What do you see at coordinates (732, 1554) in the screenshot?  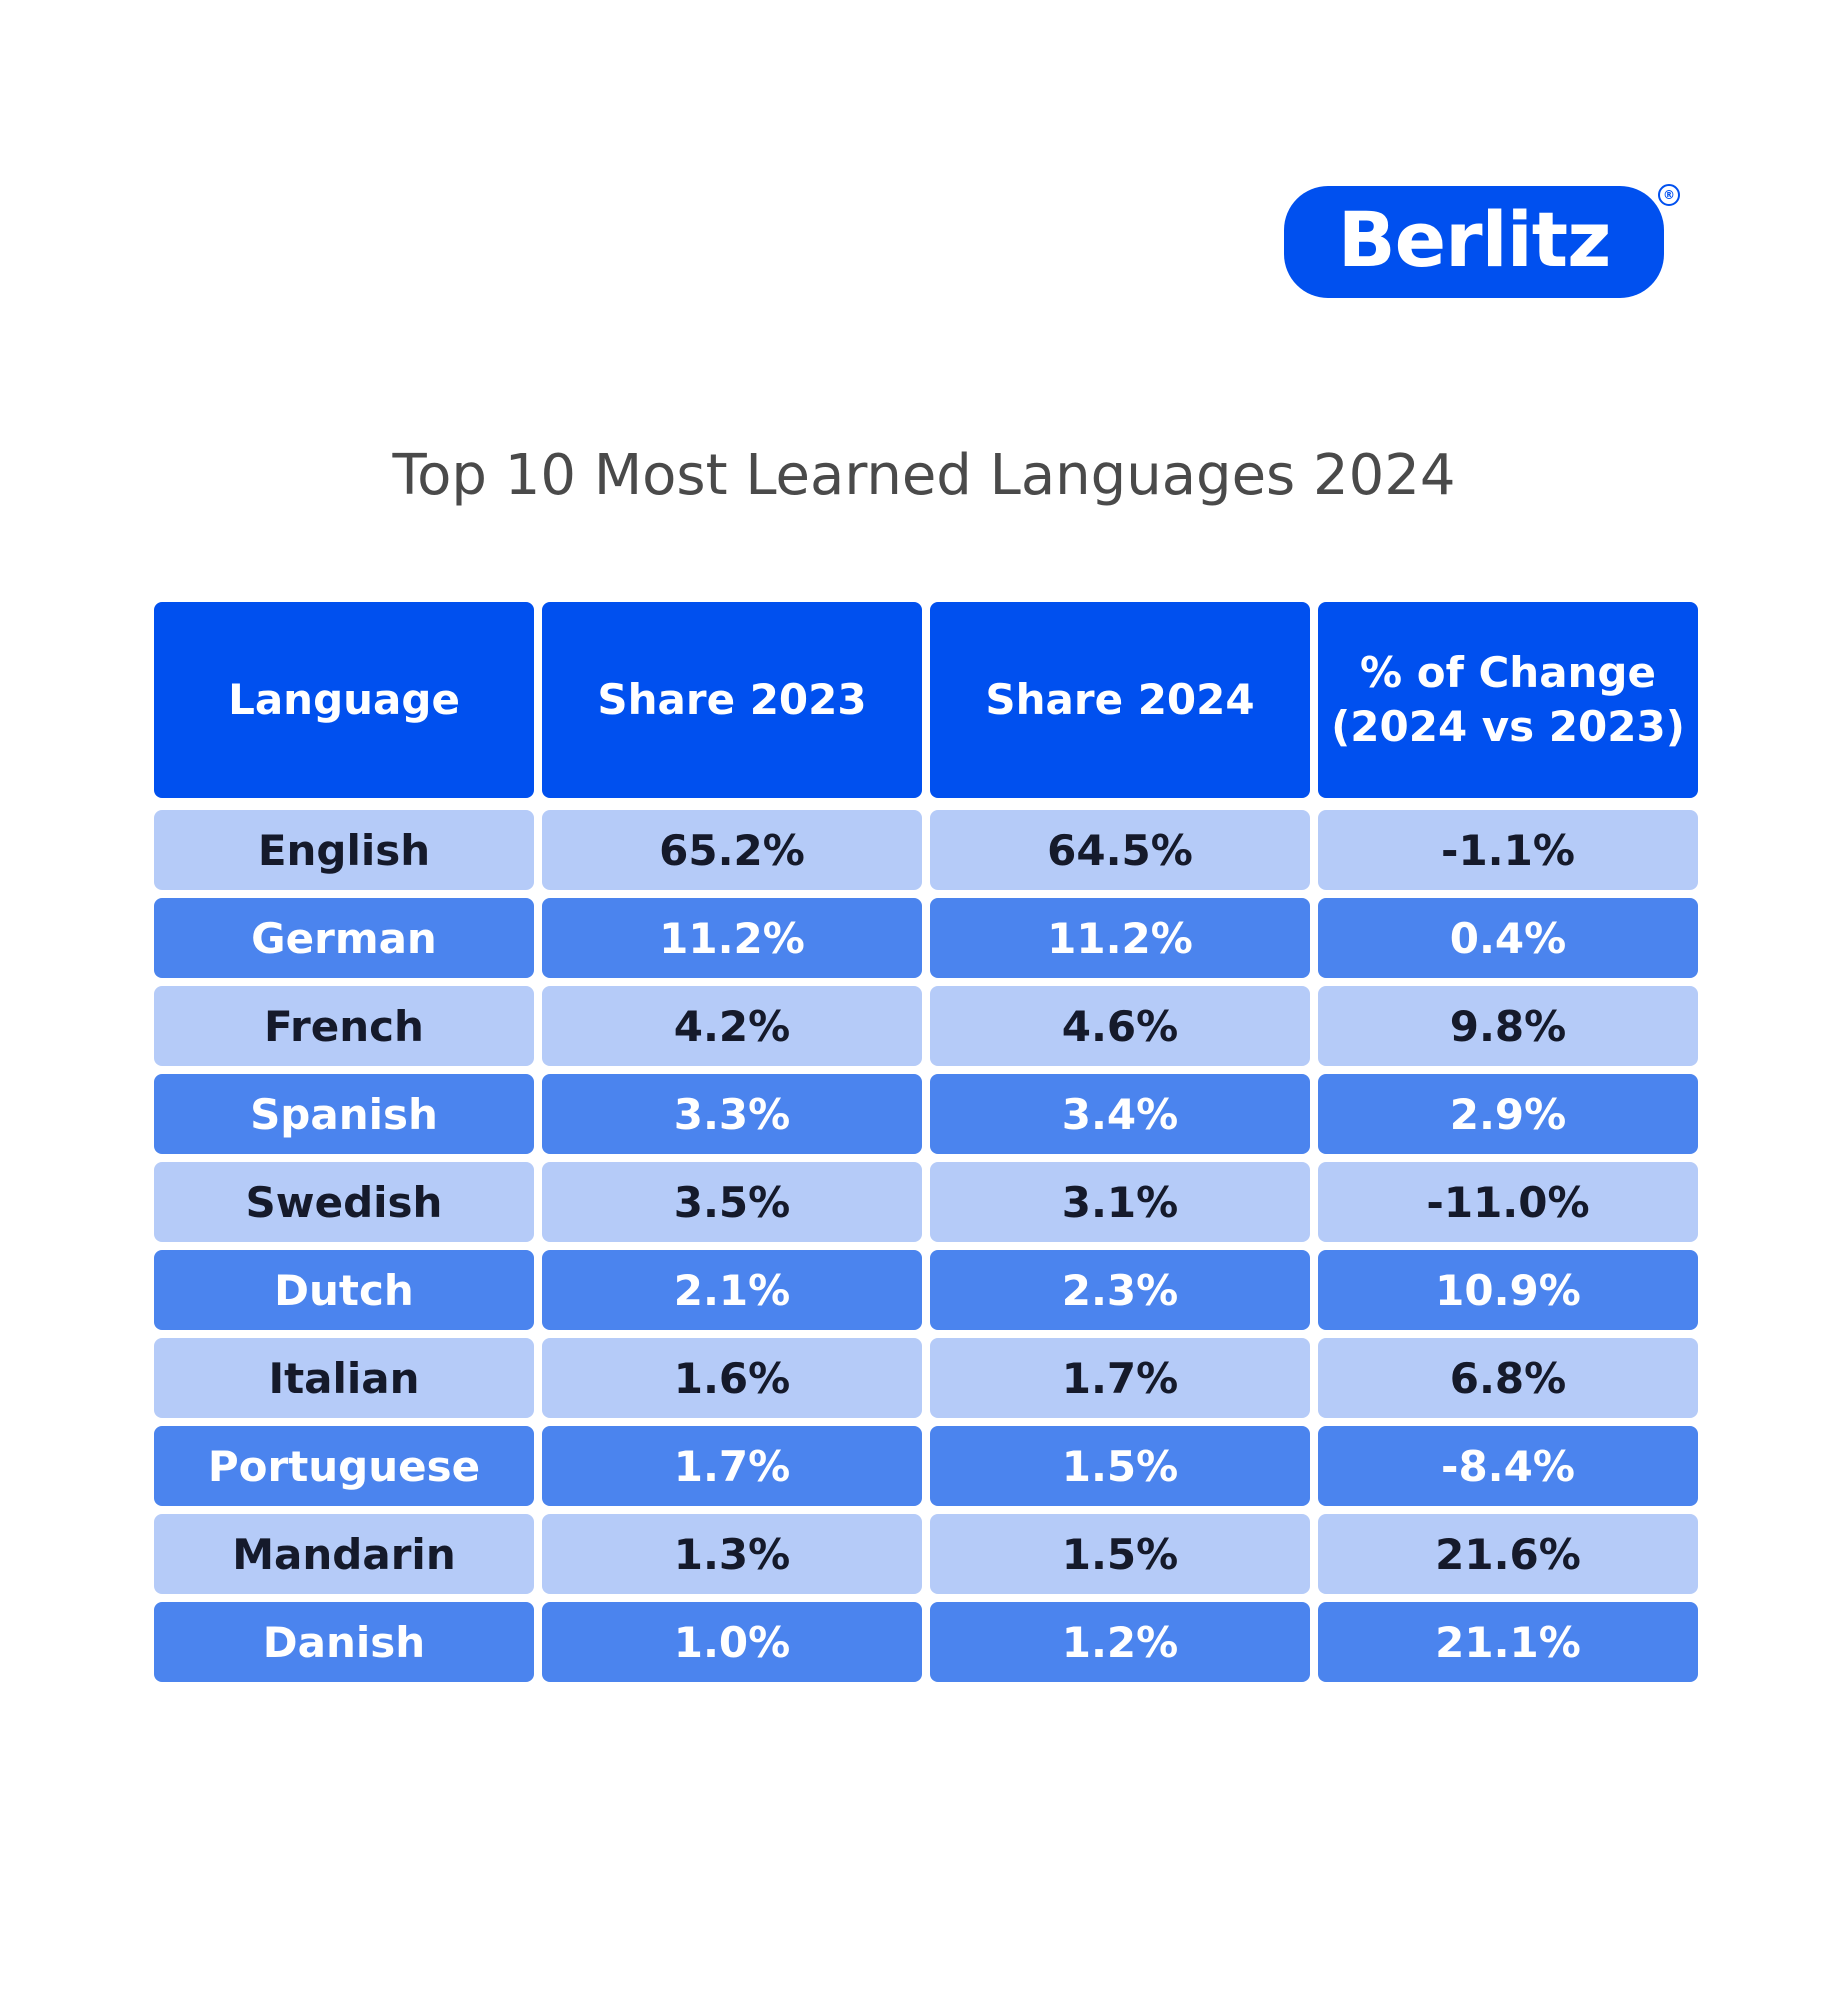 I see `cell-share-2023: 1.3%` at bounding box center [732, 1554].